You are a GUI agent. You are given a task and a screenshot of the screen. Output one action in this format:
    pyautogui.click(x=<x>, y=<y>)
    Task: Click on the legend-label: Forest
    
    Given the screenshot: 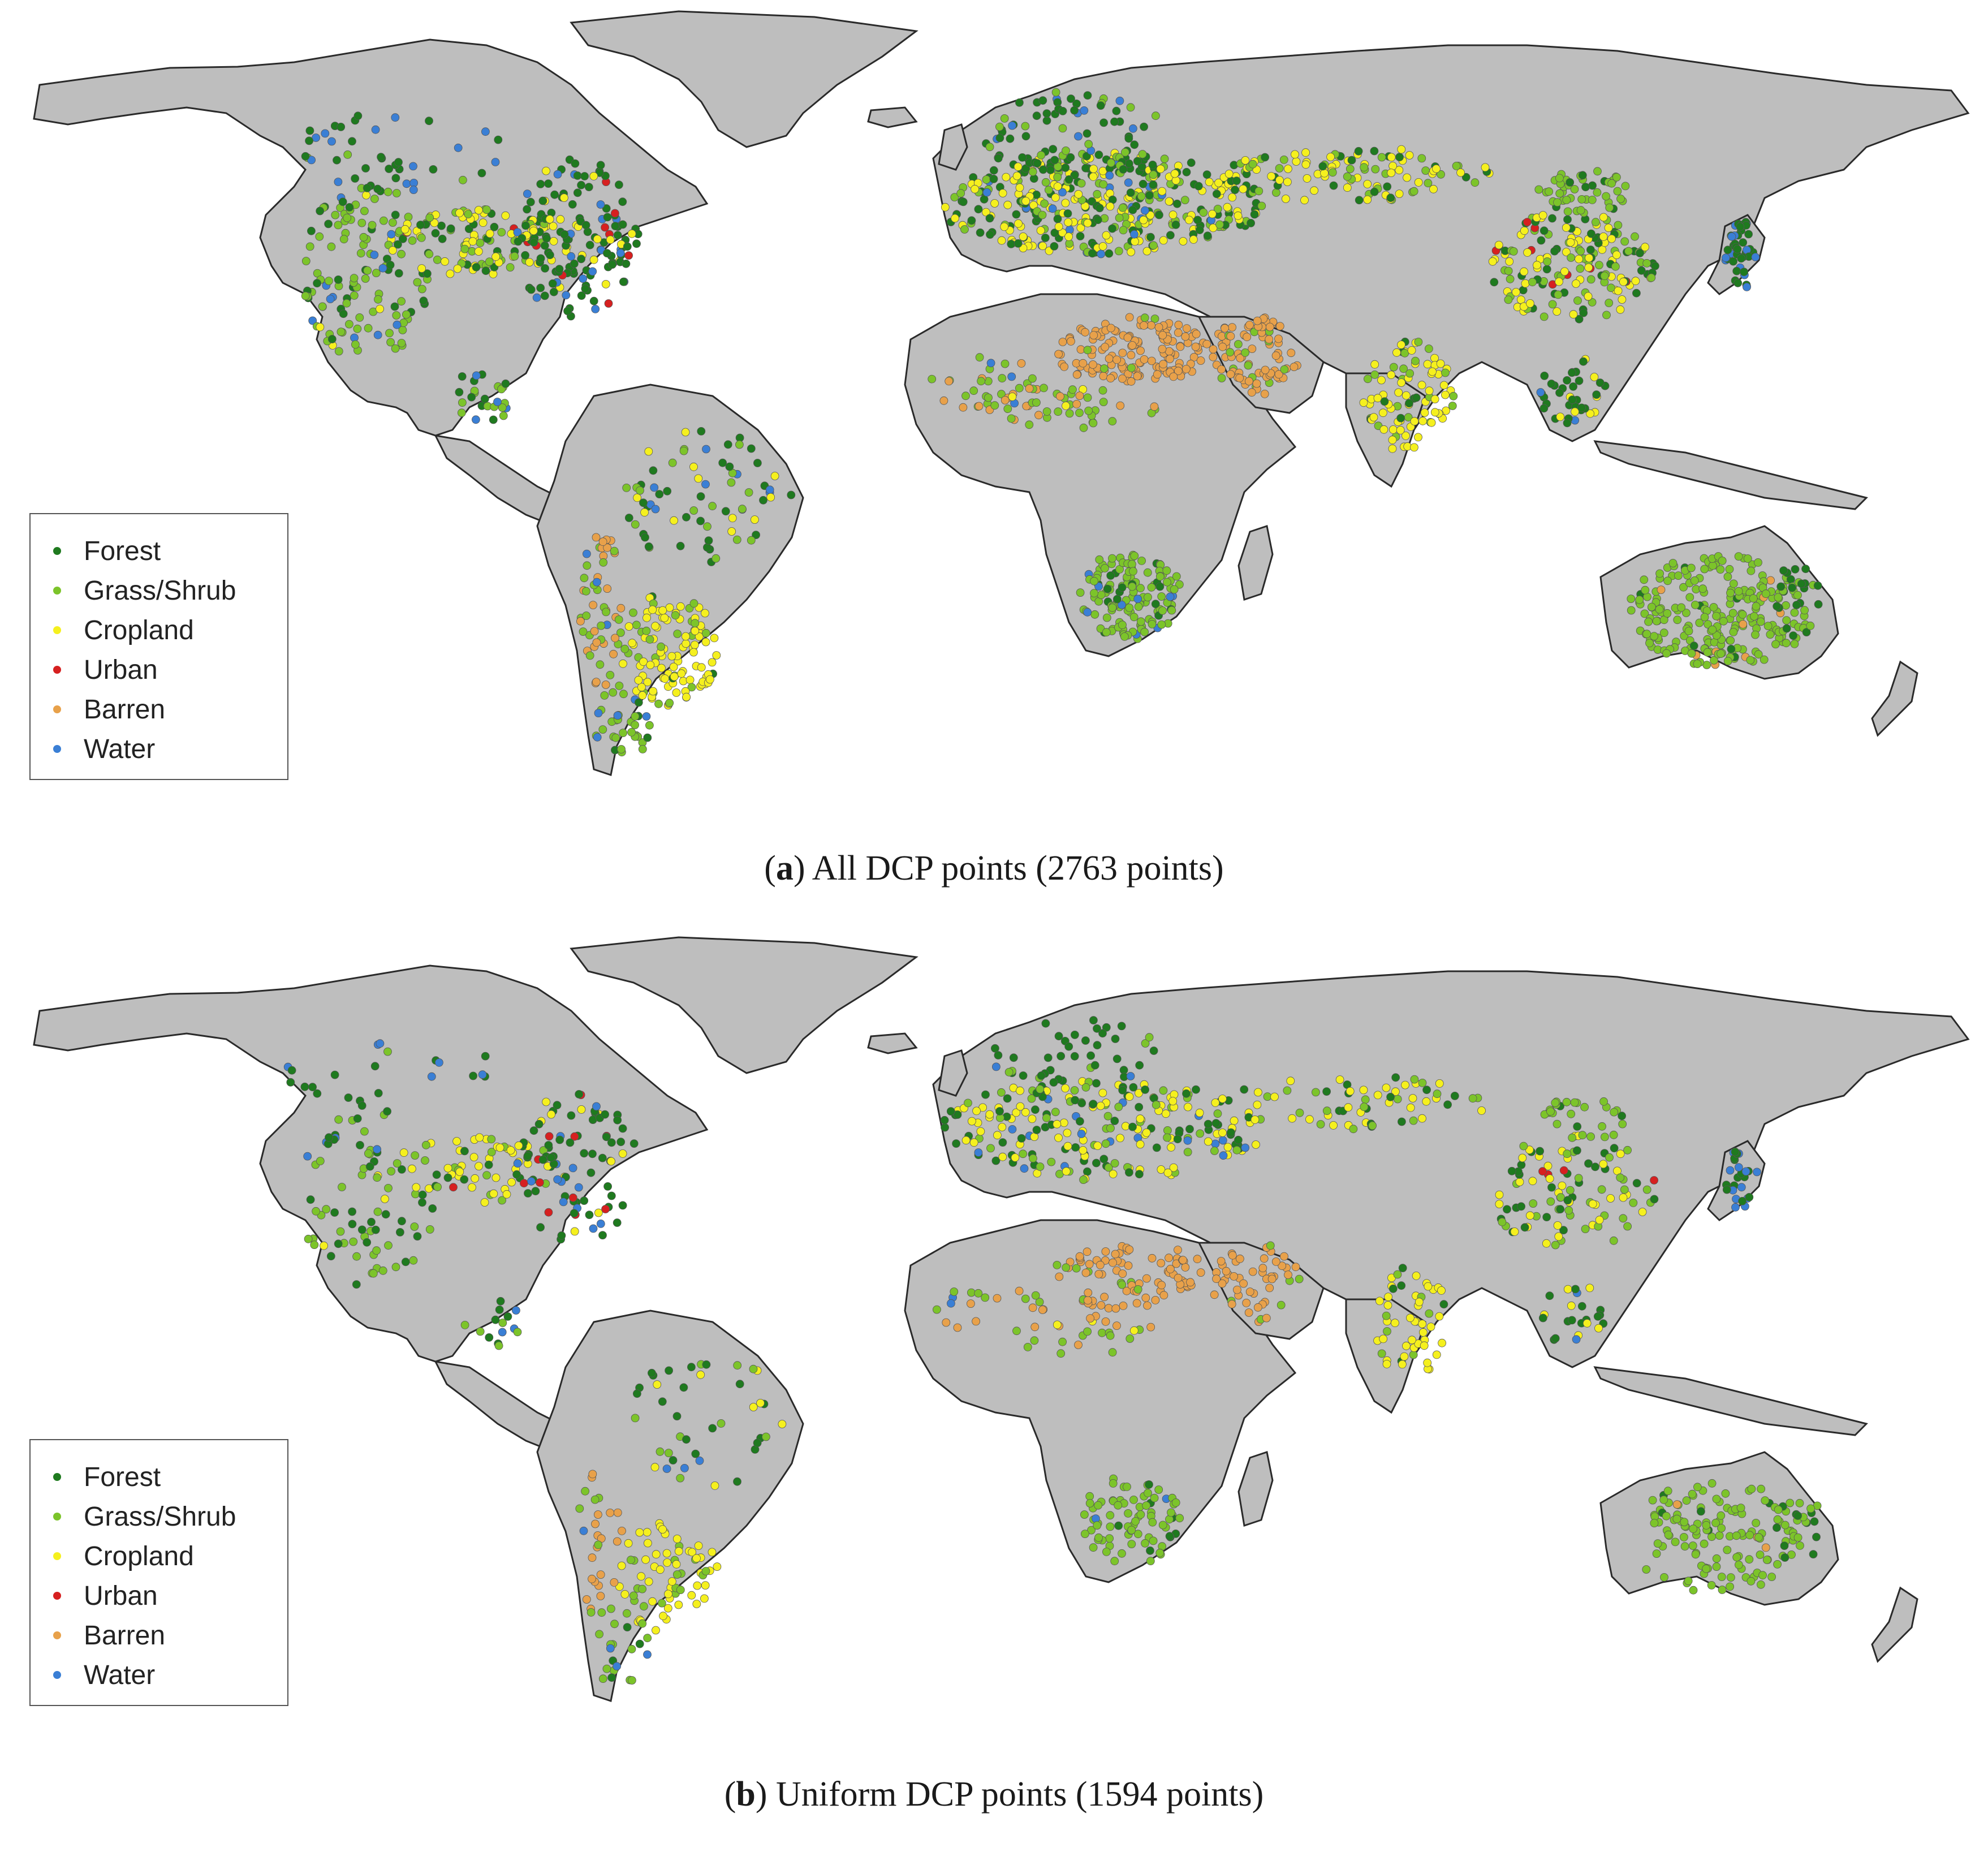 What is the action you would take?
    pyautogui.click(x=122, y=1477)
    